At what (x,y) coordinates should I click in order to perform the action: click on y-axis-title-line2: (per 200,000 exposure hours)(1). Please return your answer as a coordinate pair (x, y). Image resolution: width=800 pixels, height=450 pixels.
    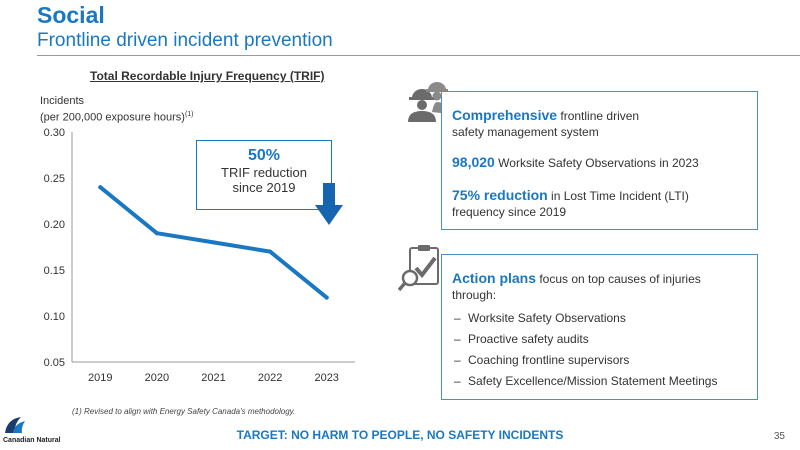
    Looking at the image, I should click on (117, 116).